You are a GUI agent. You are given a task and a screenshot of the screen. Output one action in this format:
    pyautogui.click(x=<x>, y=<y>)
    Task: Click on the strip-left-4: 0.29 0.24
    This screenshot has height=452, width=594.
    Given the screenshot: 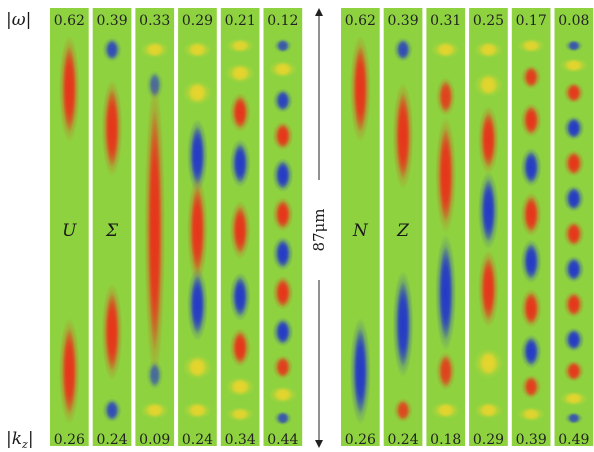 What is the action you would take?
    pyautogui.click(x=197, y=228)
    